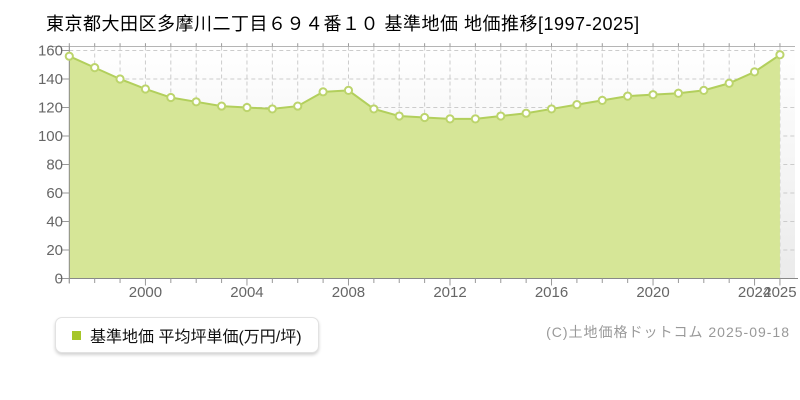 The image size is (800, 400). What do you see at coordinates (50, 51) in the screenshot?
I see `y-tick-label: 160` at bounding box center [50, 51].